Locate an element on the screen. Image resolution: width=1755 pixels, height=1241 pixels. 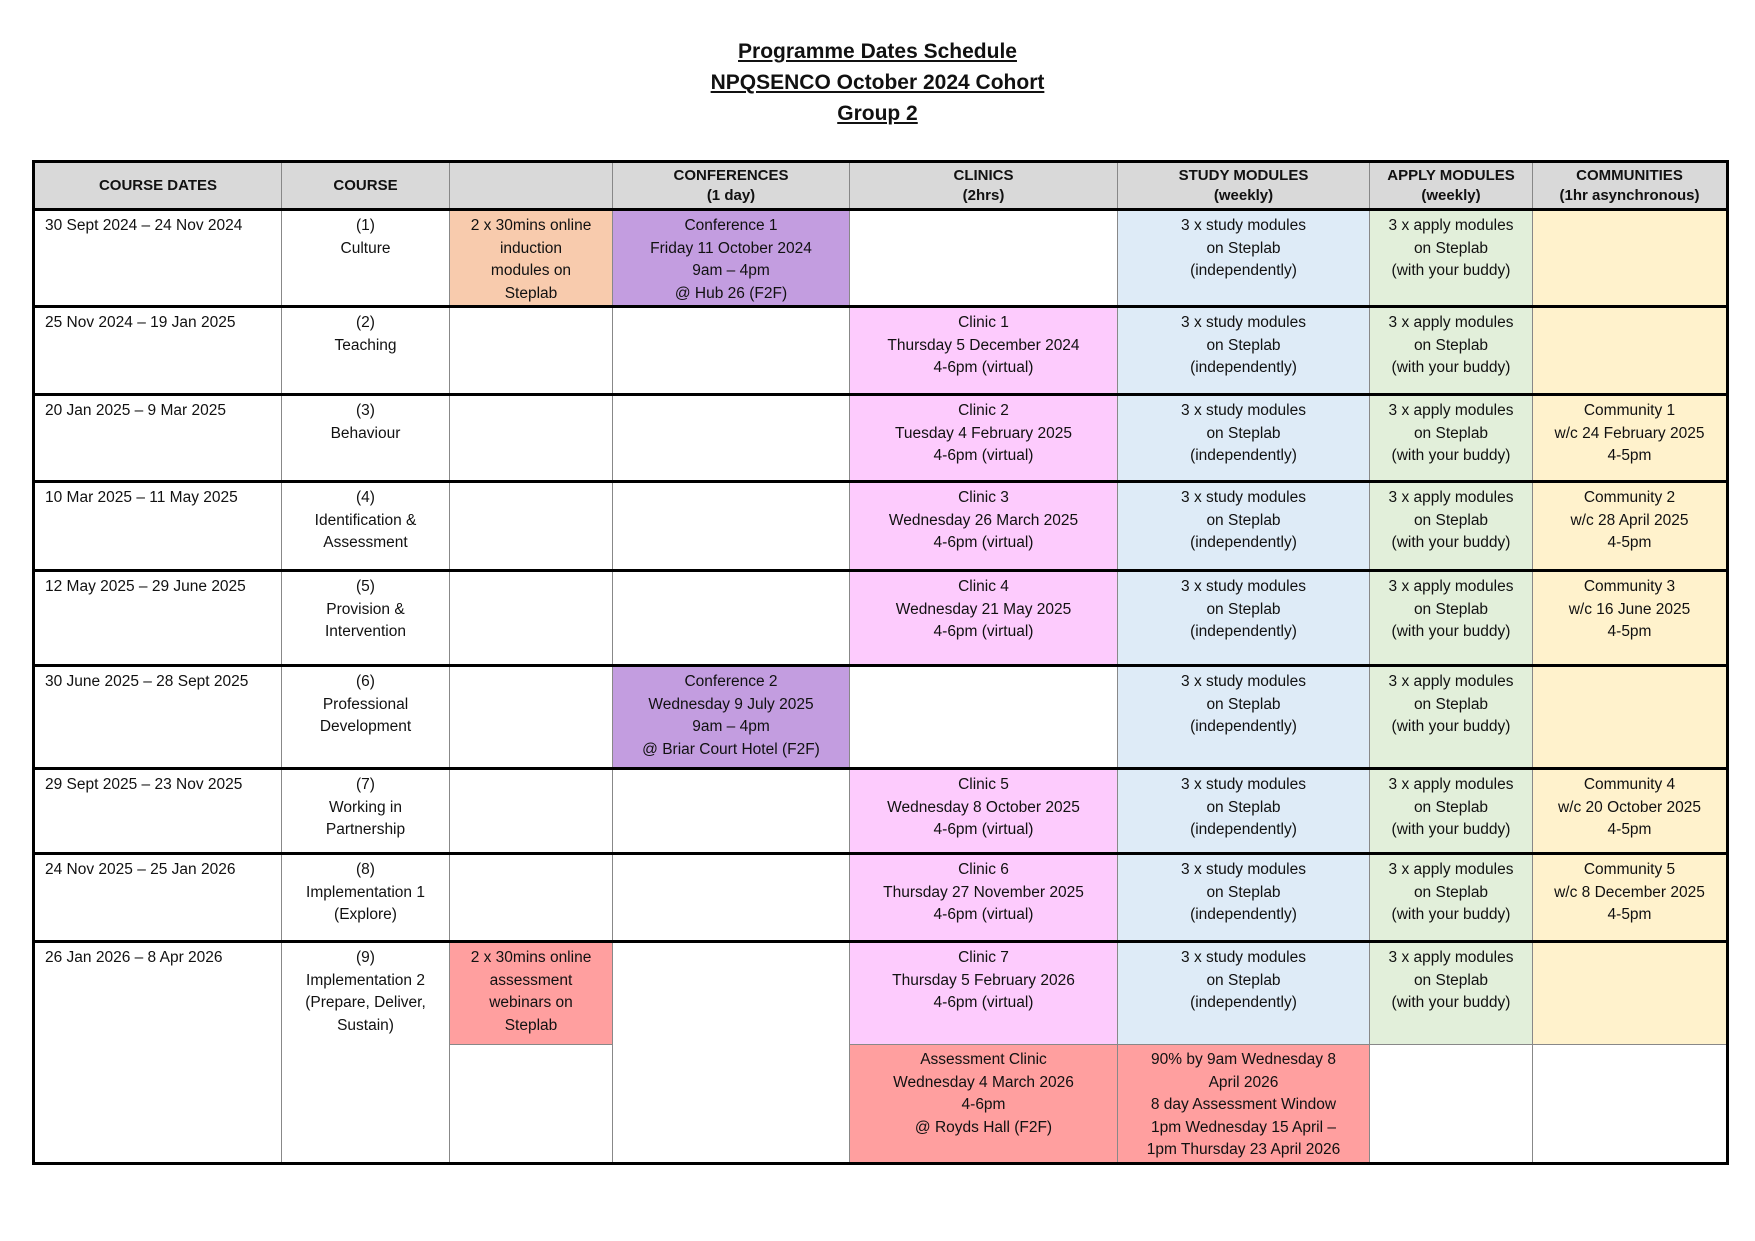
cell-line: Conference 2 is located at coordinates (731, 681).